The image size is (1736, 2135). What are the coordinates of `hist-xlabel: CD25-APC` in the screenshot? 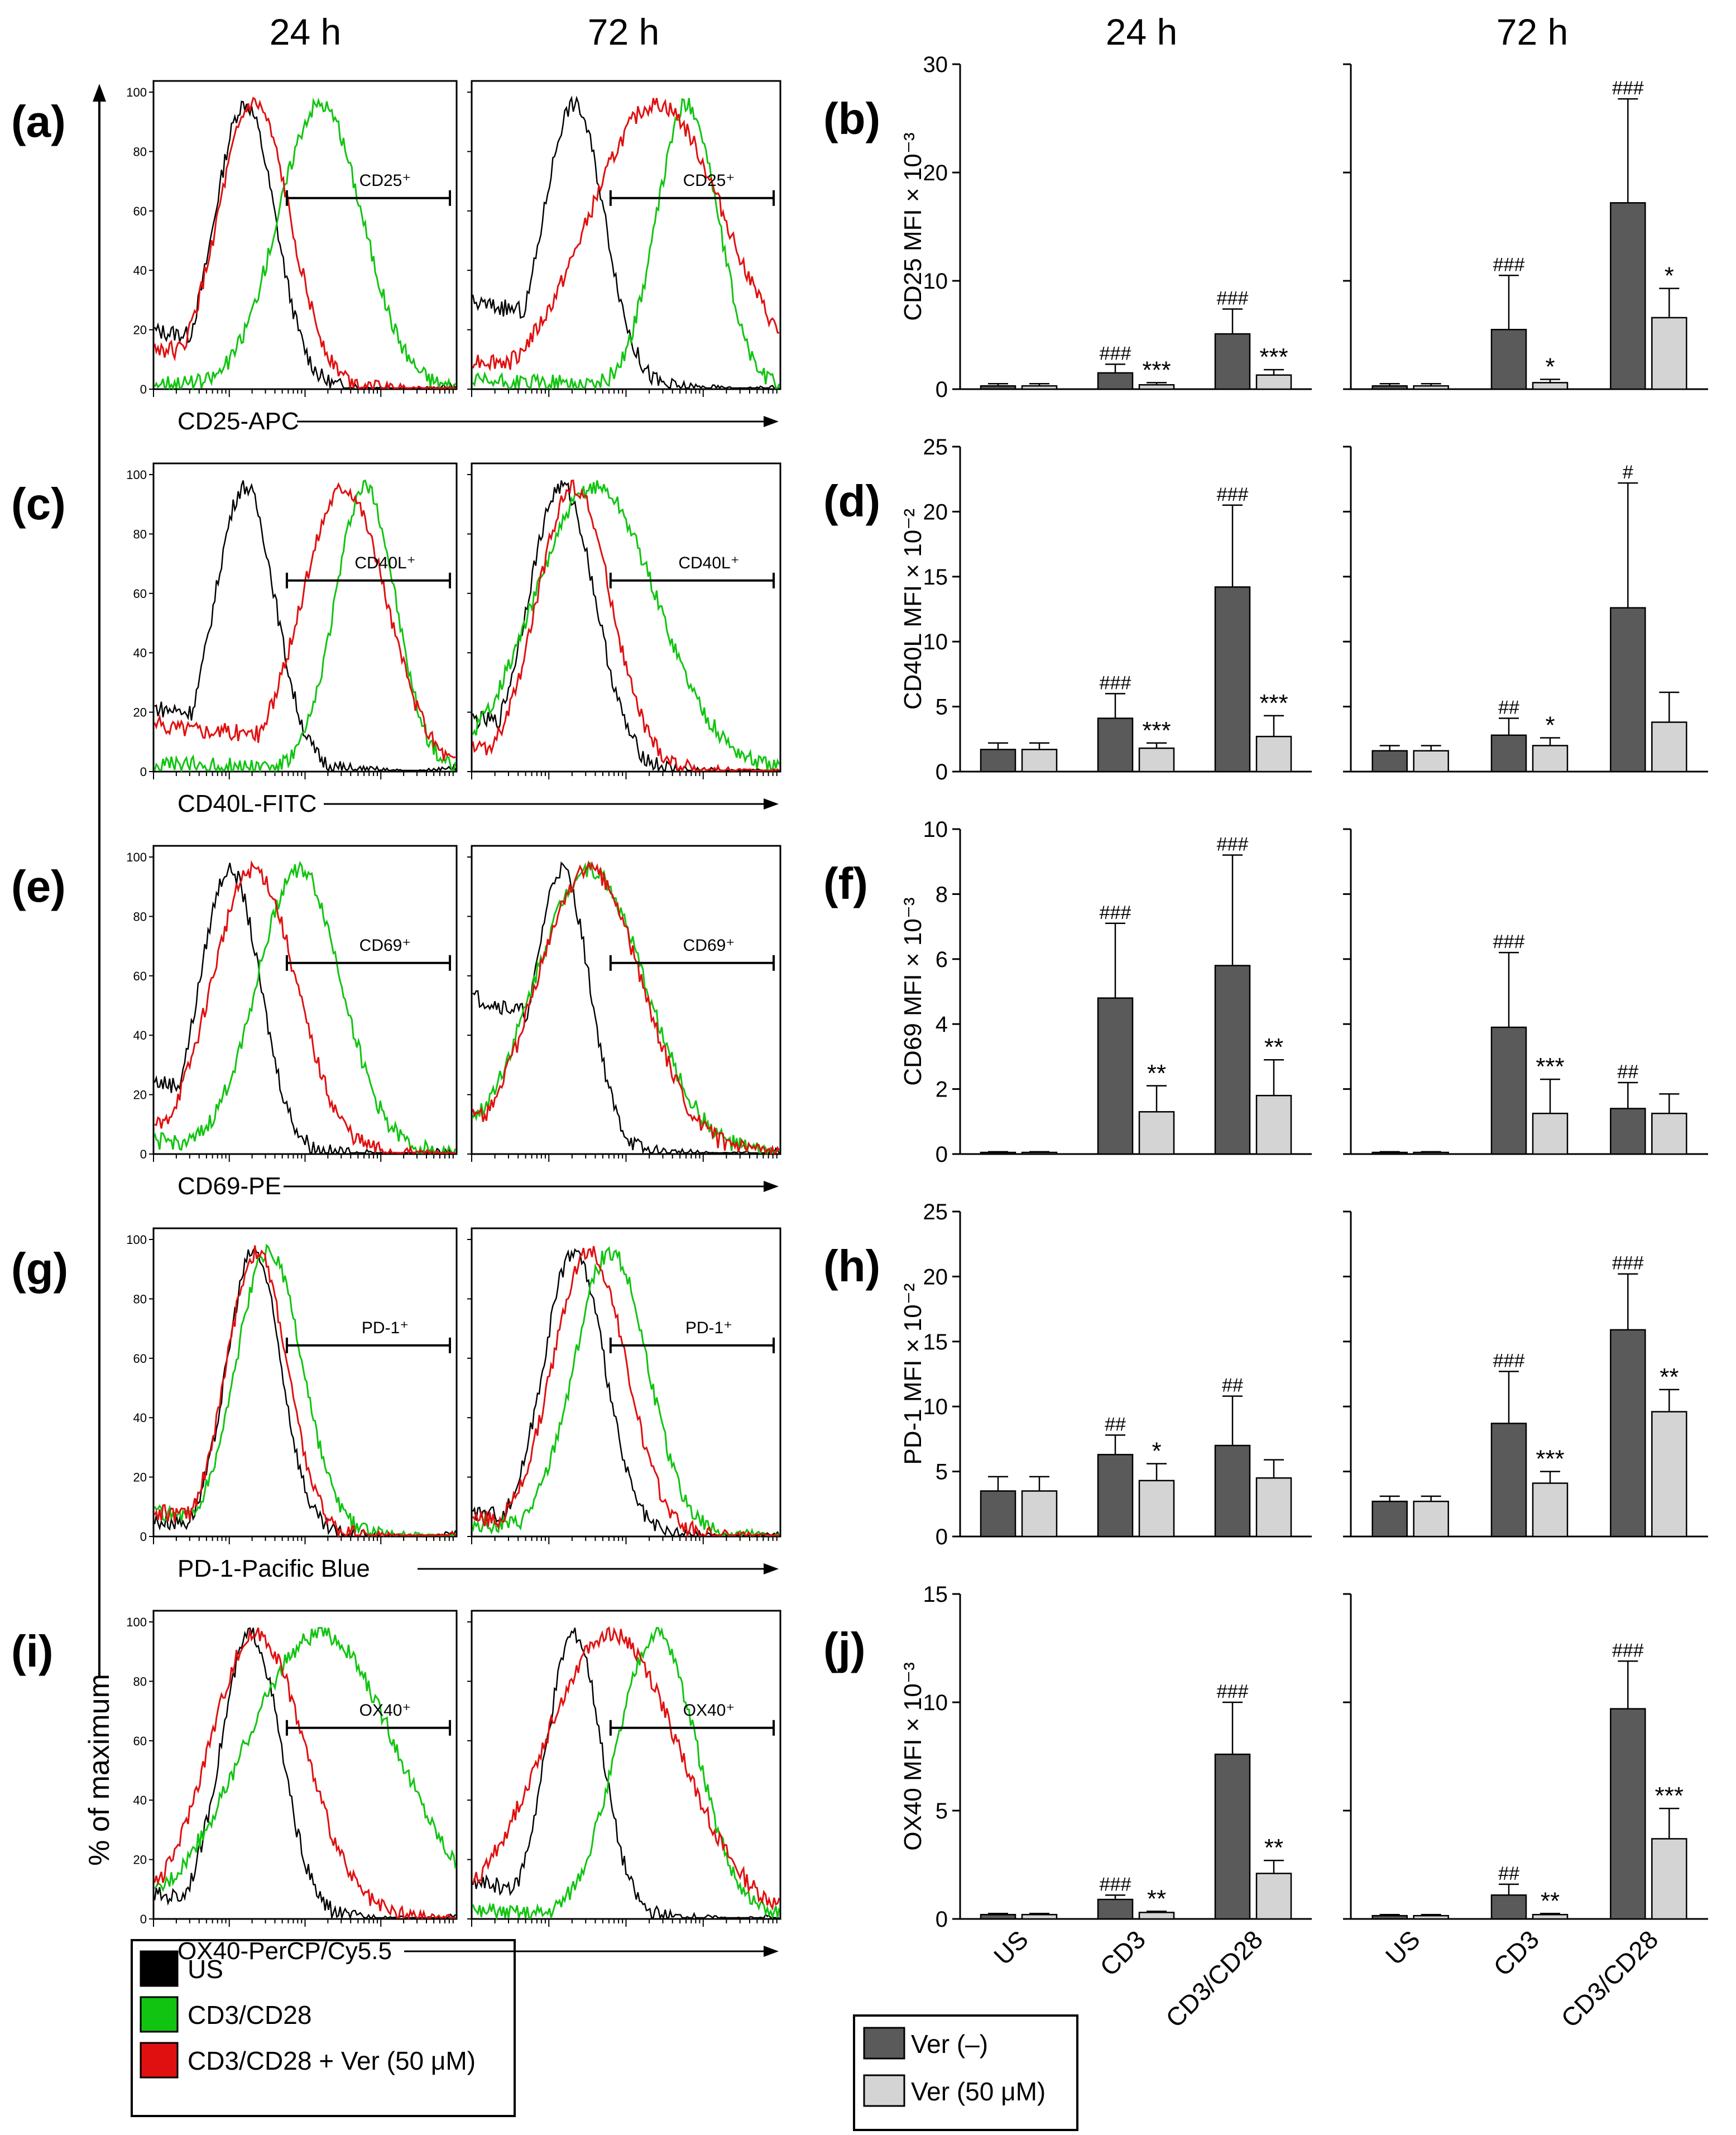 It's located at (238, 421).